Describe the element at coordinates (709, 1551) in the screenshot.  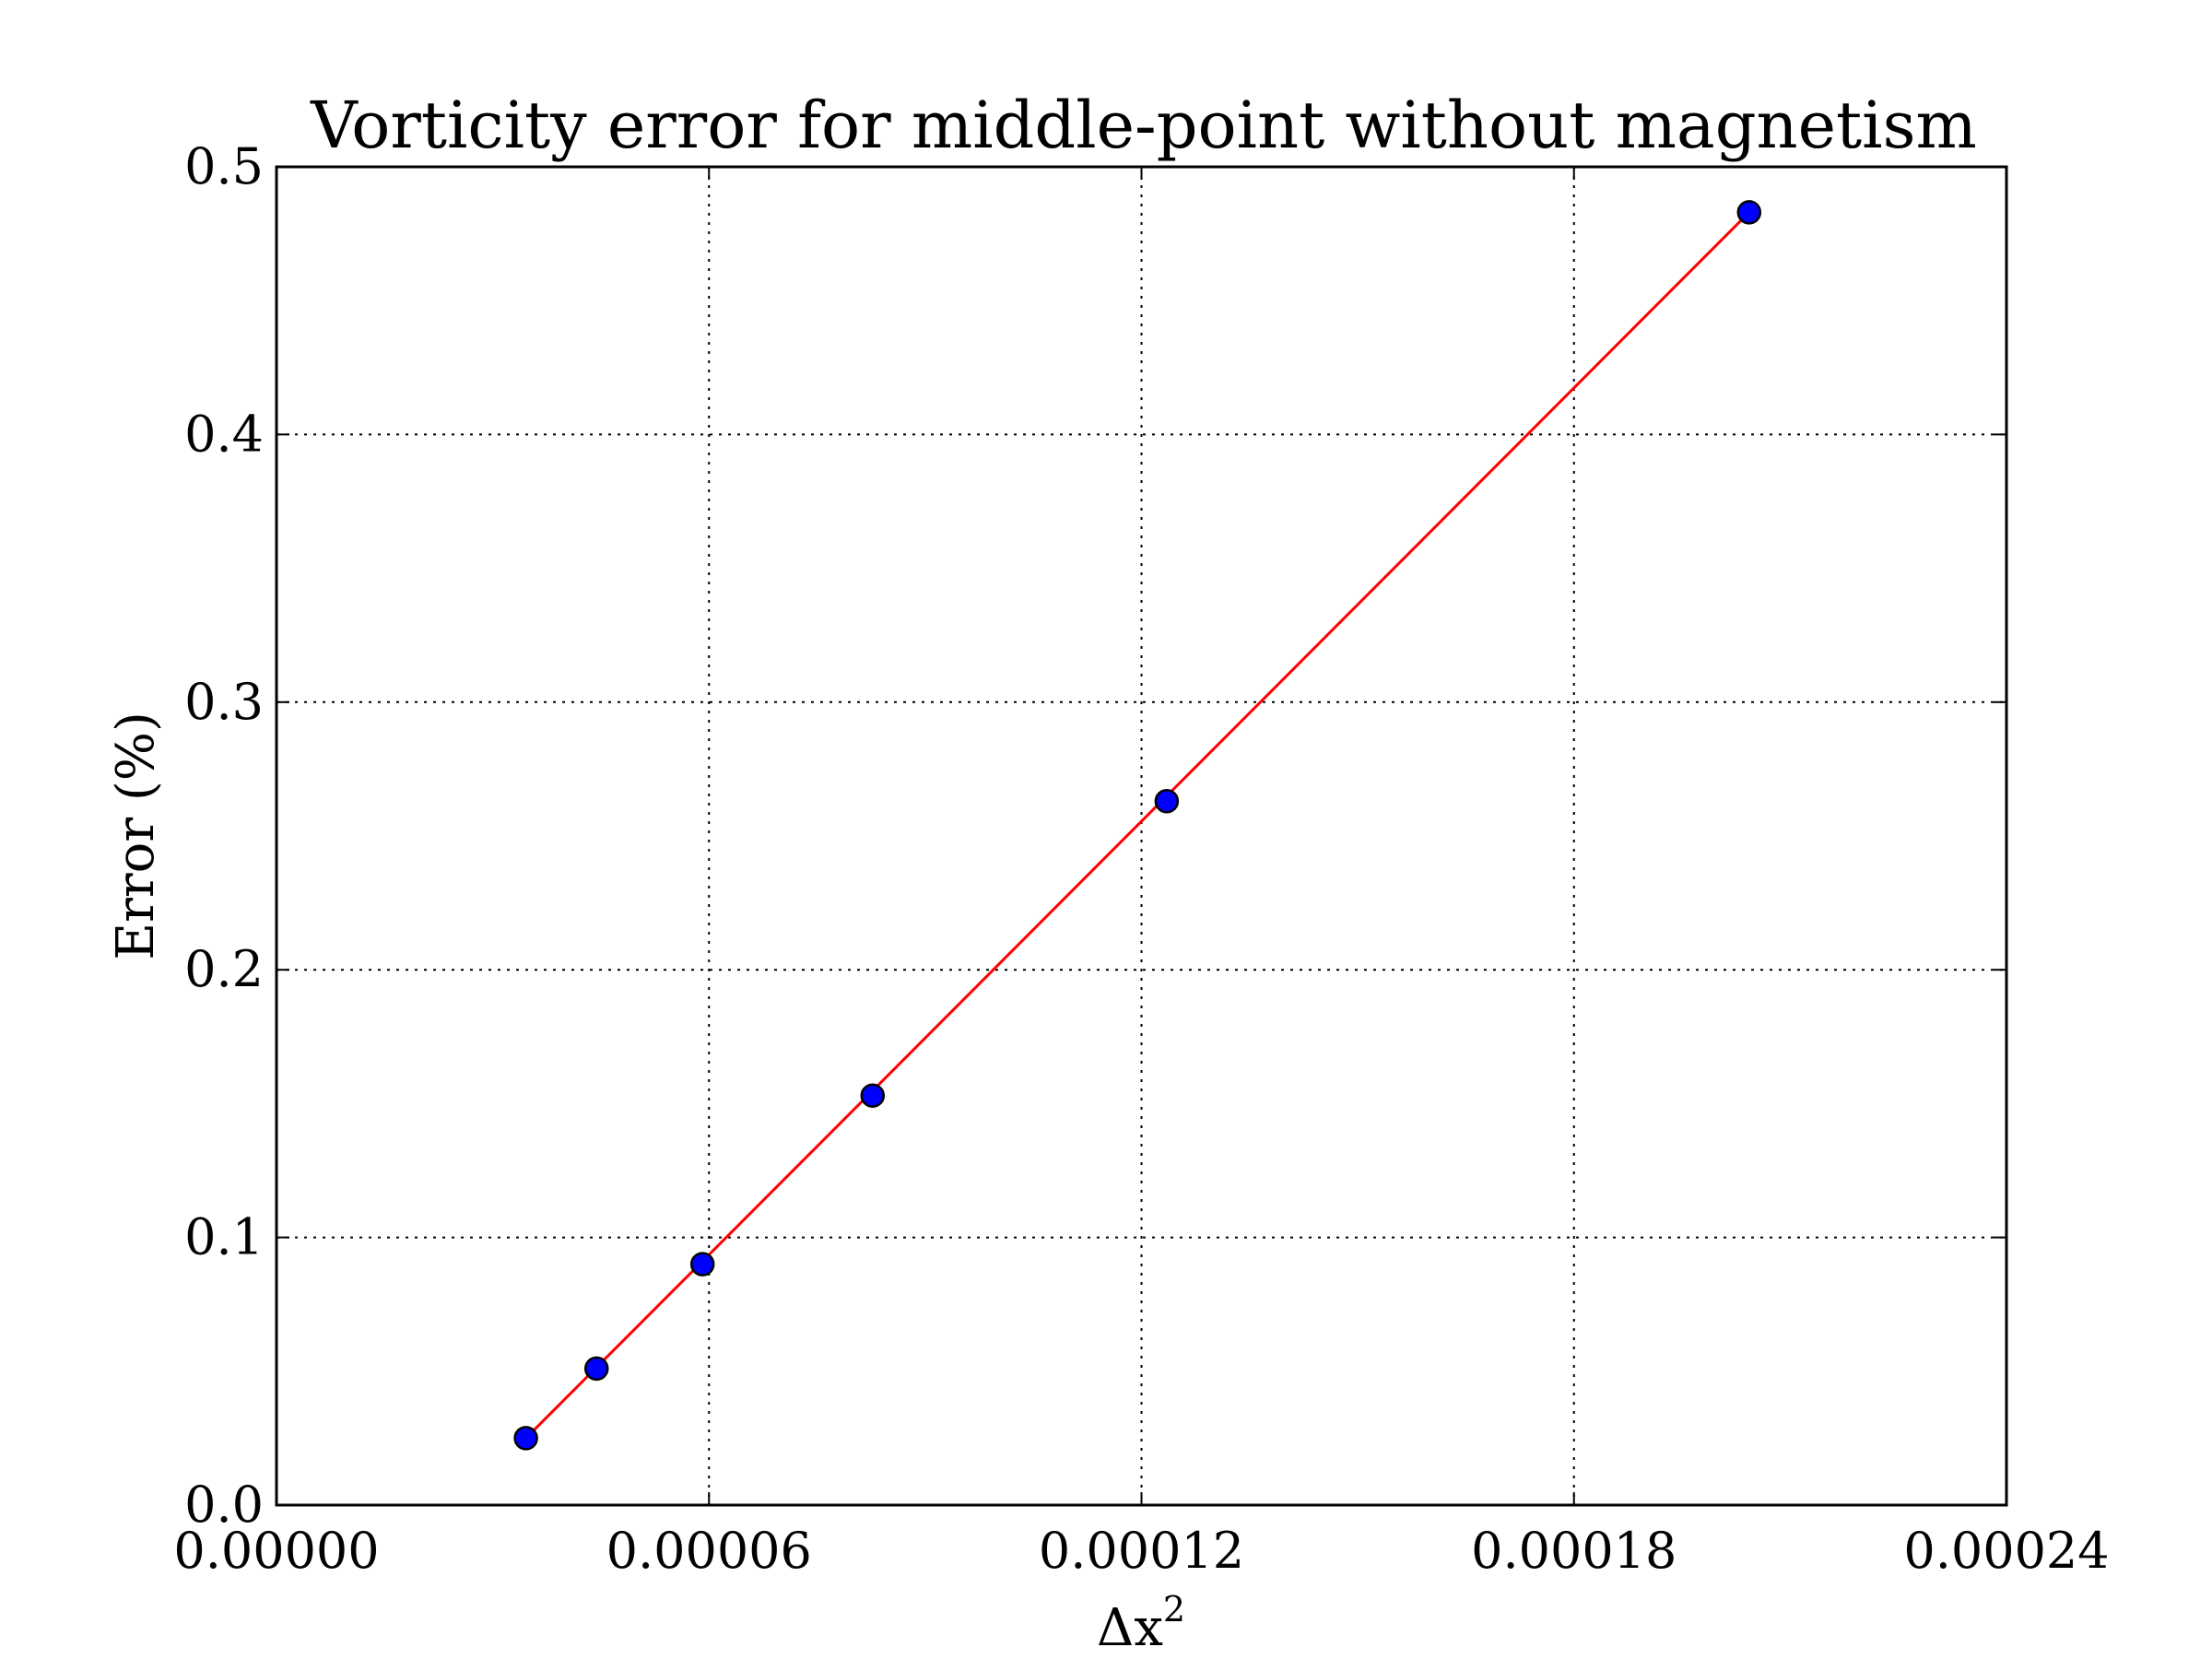
I see `x-tick-label: 0.00006` at that location.